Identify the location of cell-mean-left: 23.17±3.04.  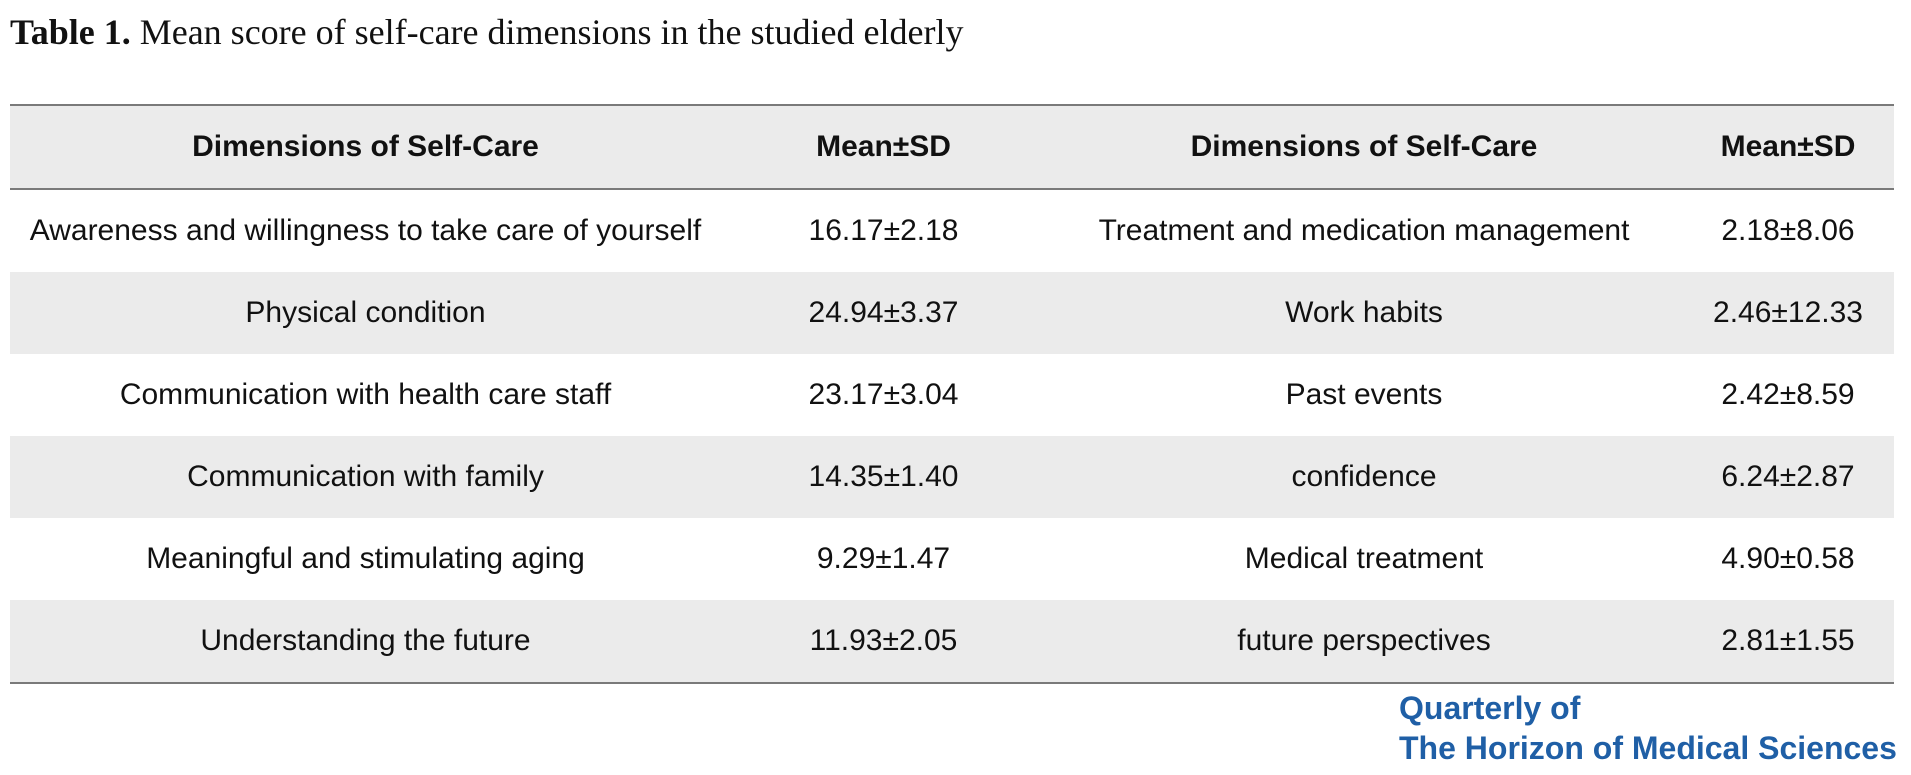
(883, 394).